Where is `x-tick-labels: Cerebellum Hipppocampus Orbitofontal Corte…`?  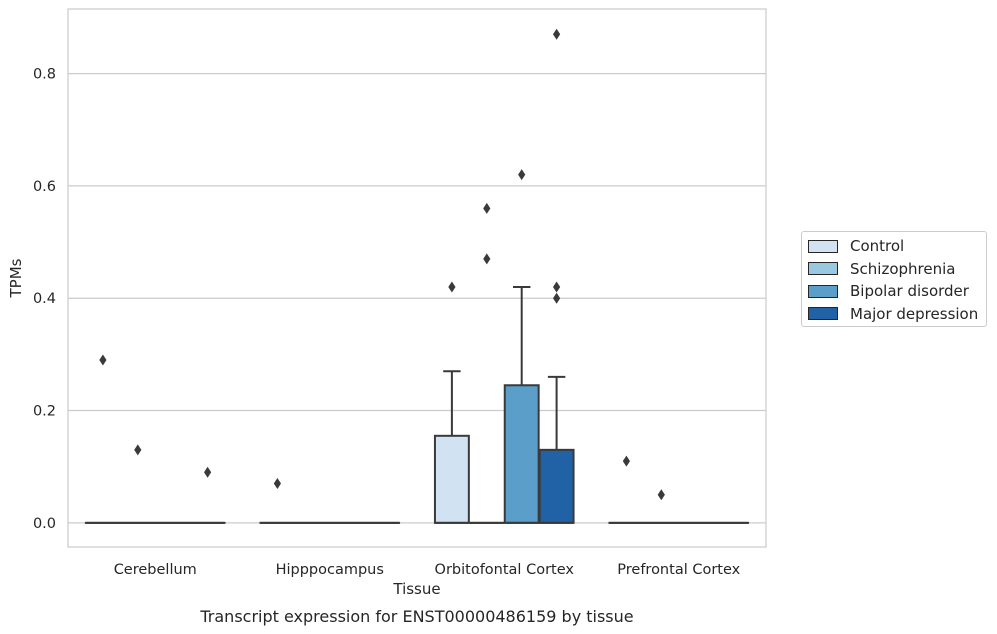
x-tick-labels: Cerebellum Hipppocampus Orbitofontal Corte… is located at coordinates (427, 570).